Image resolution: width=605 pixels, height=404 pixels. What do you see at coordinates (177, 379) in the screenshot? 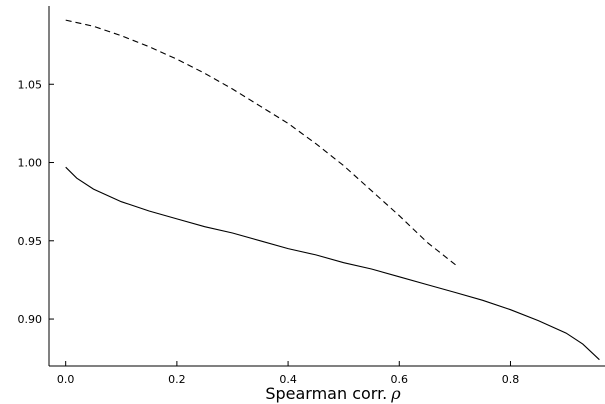
I see `x-tick-label: 0.2` at bounding box center [177, 379].